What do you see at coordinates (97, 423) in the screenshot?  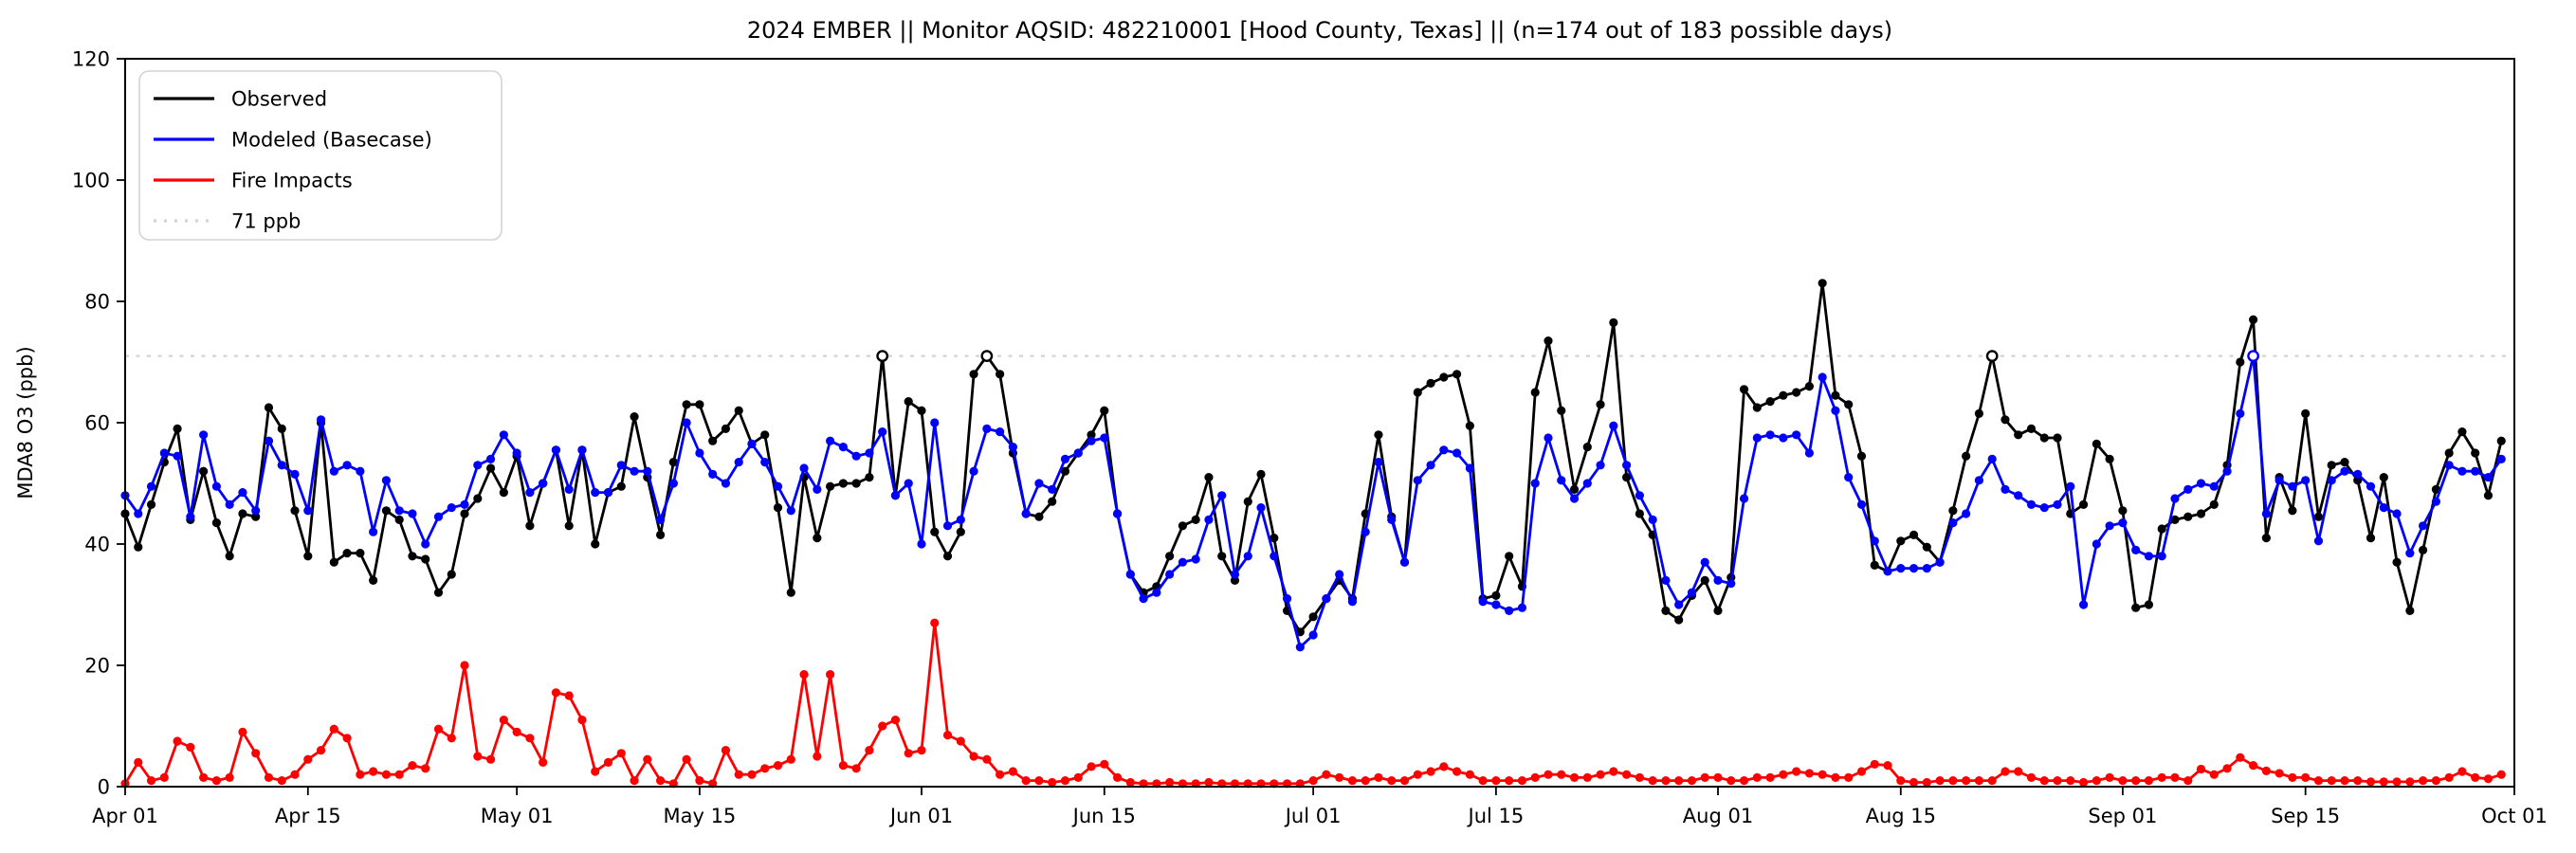 I see `y-tick-label: 60` at bounding box center [97, 423].